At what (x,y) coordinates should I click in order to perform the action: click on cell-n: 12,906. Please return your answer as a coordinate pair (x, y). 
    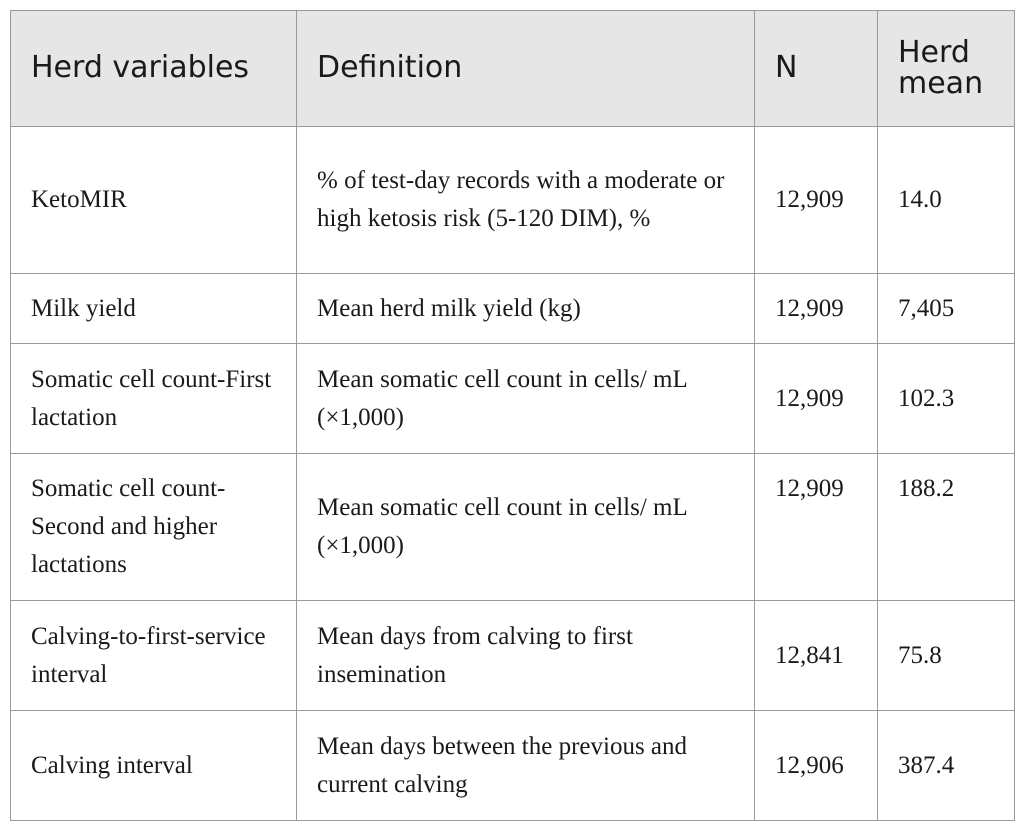
    Looking at the image, I should click on (816, 765).